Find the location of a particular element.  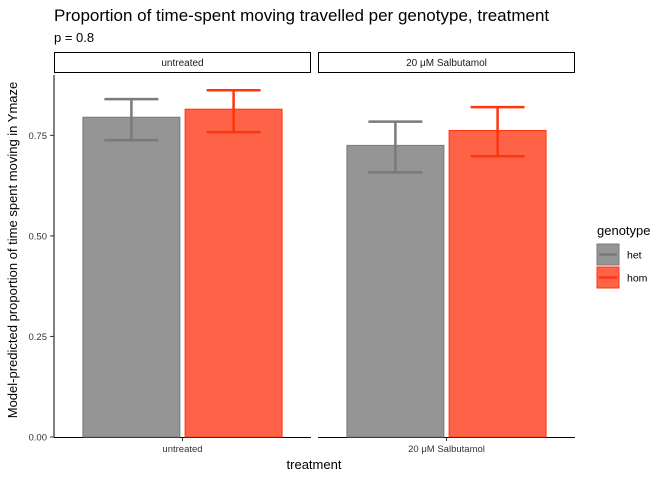

y-tick-label: 0.00 is located at coordinates (38, 438).